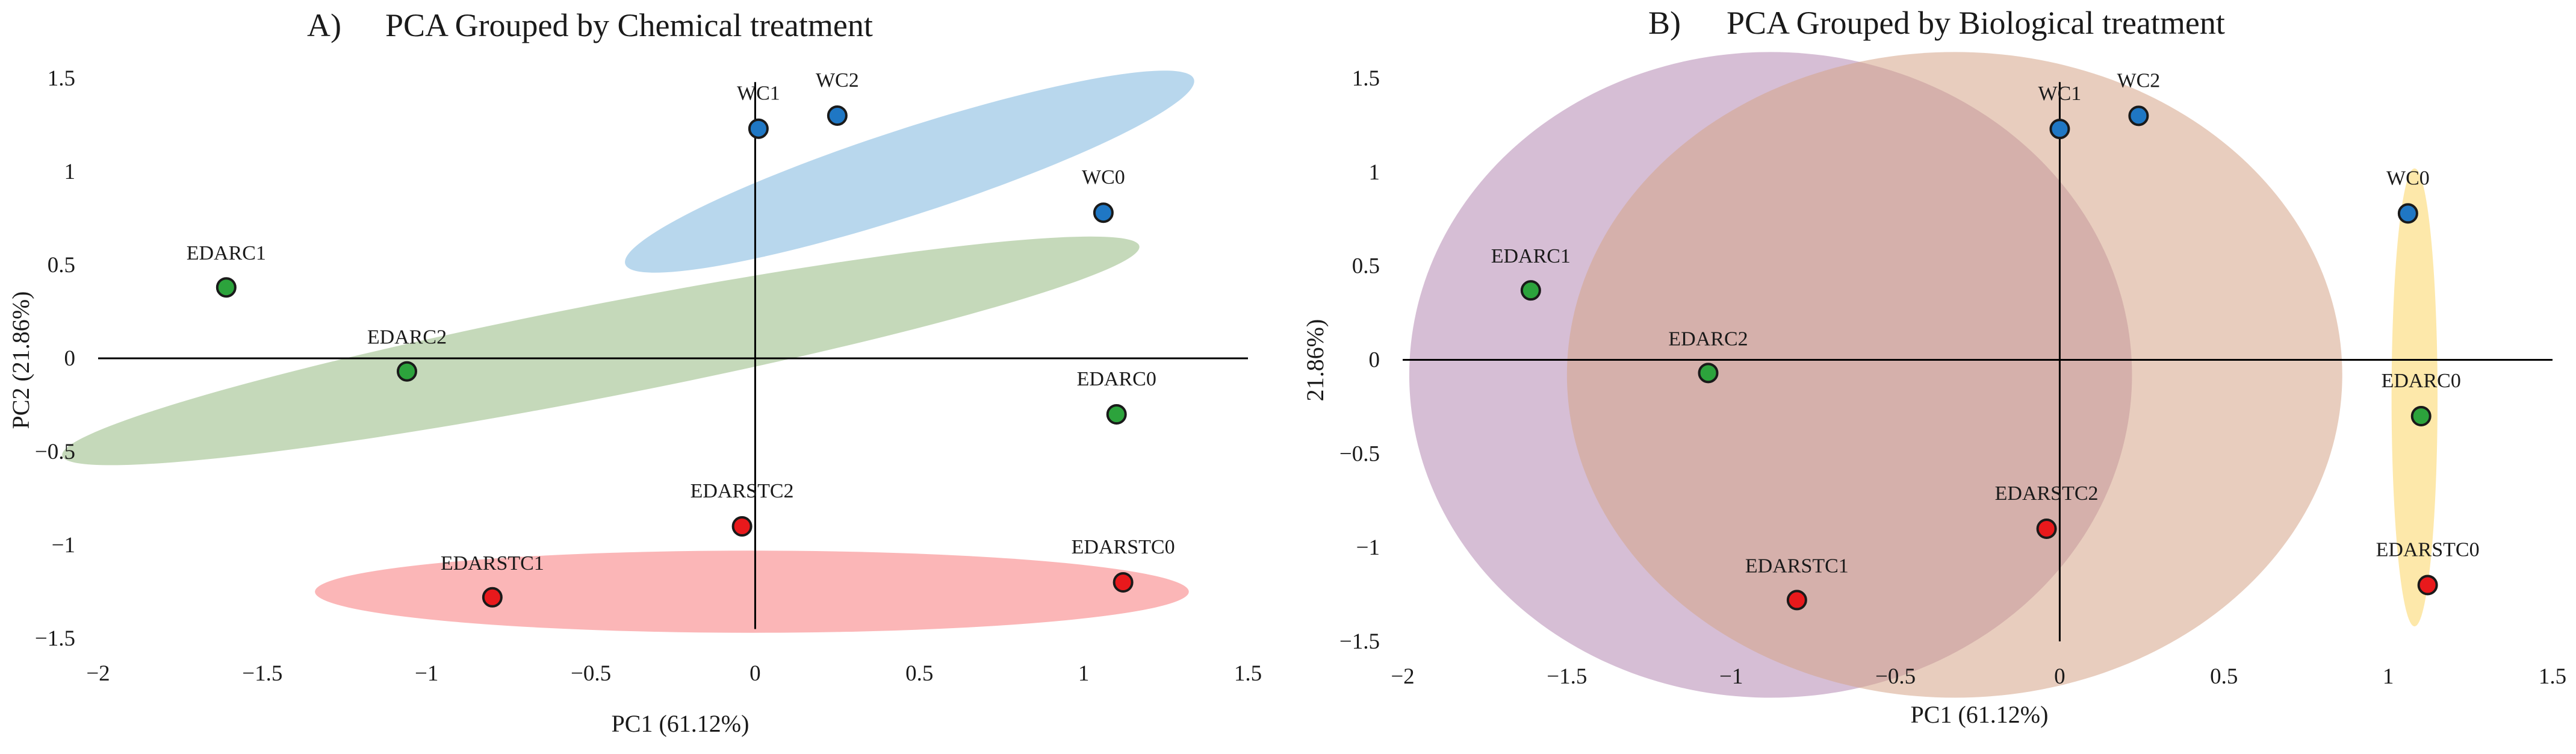 The image size is (2576, 754). What do you see at coordinates (324, 25) in the screenshot?
I see `panel-label: A)` at bounding box center [324, 25].